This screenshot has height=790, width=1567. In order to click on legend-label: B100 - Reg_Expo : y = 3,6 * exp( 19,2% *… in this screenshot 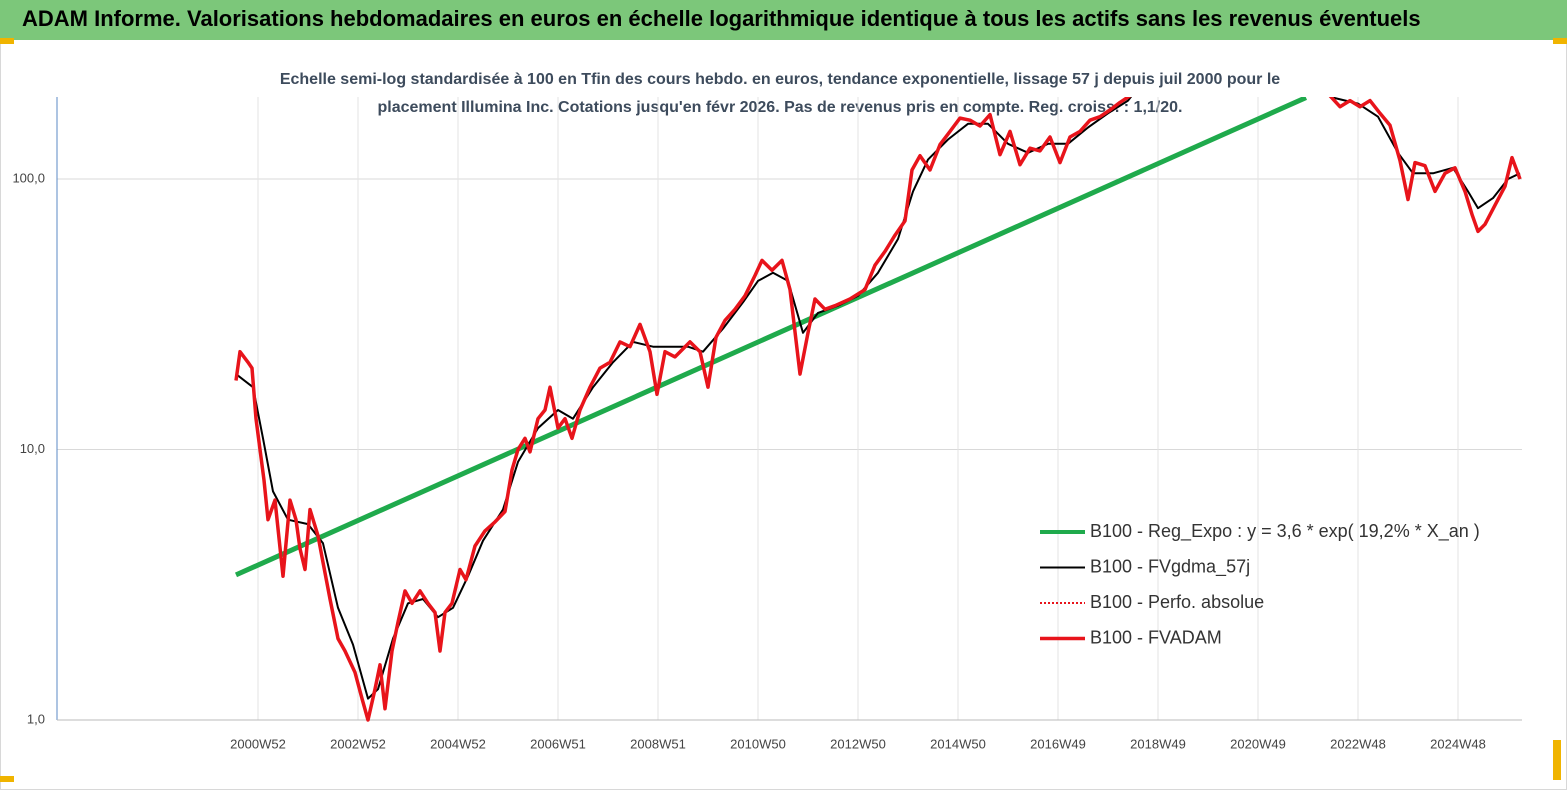, I will do `click(1285, 531)`.